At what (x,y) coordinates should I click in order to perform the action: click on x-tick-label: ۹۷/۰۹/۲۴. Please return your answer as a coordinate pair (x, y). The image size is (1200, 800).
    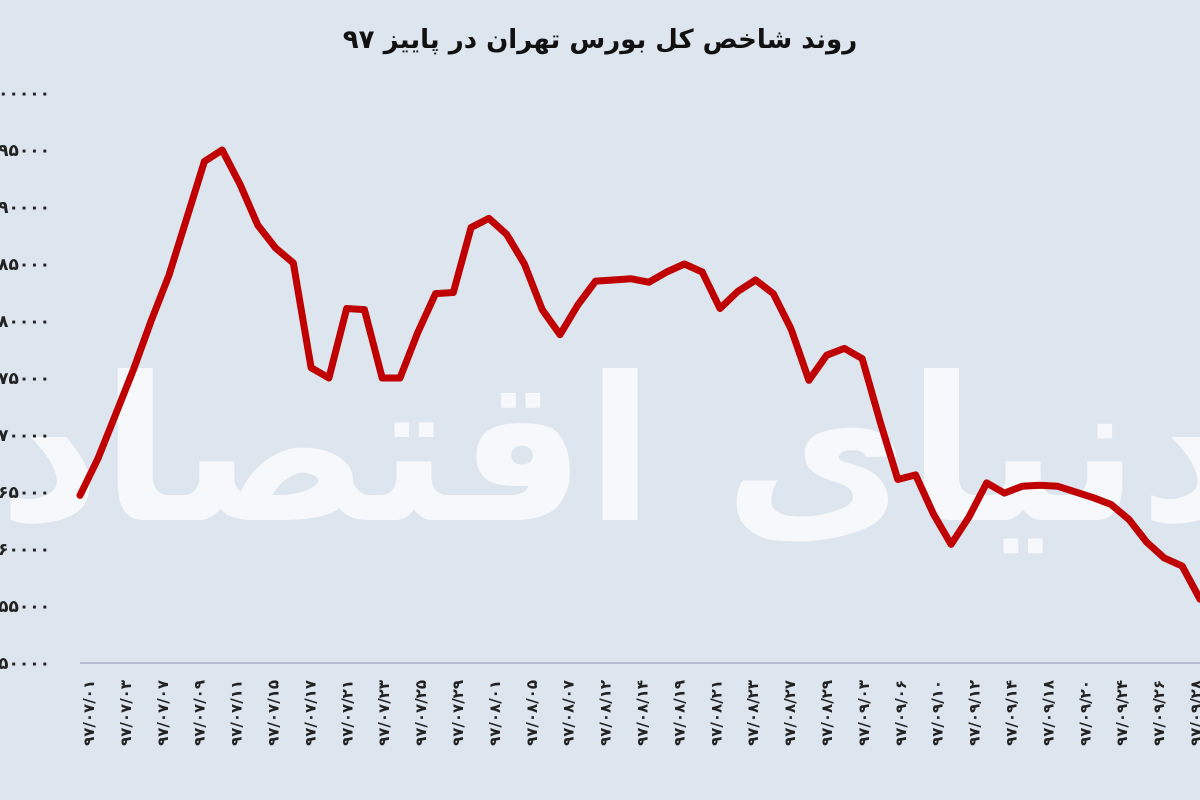
    Looking at the image, I should click on (1122, 713).